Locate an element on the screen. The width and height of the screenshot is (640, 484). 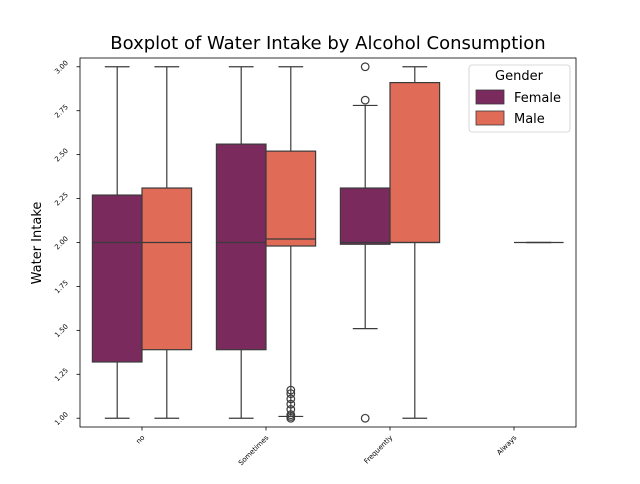
legend-label-male: Male is located at coordinates (529, 119).